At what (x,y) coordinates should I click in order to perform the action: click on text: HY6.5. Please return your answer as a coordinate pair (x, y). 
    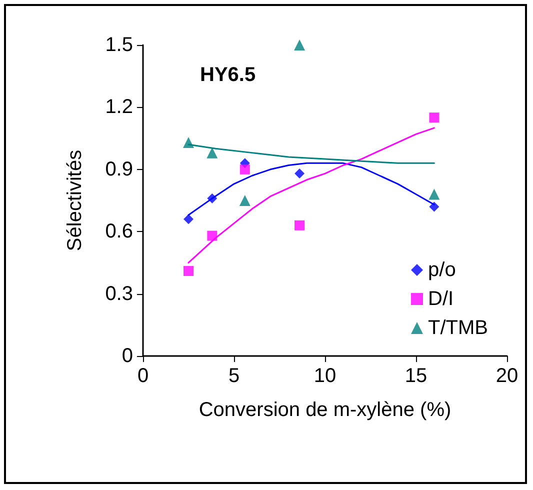
    Looking at the image, I should click on (228, 75).